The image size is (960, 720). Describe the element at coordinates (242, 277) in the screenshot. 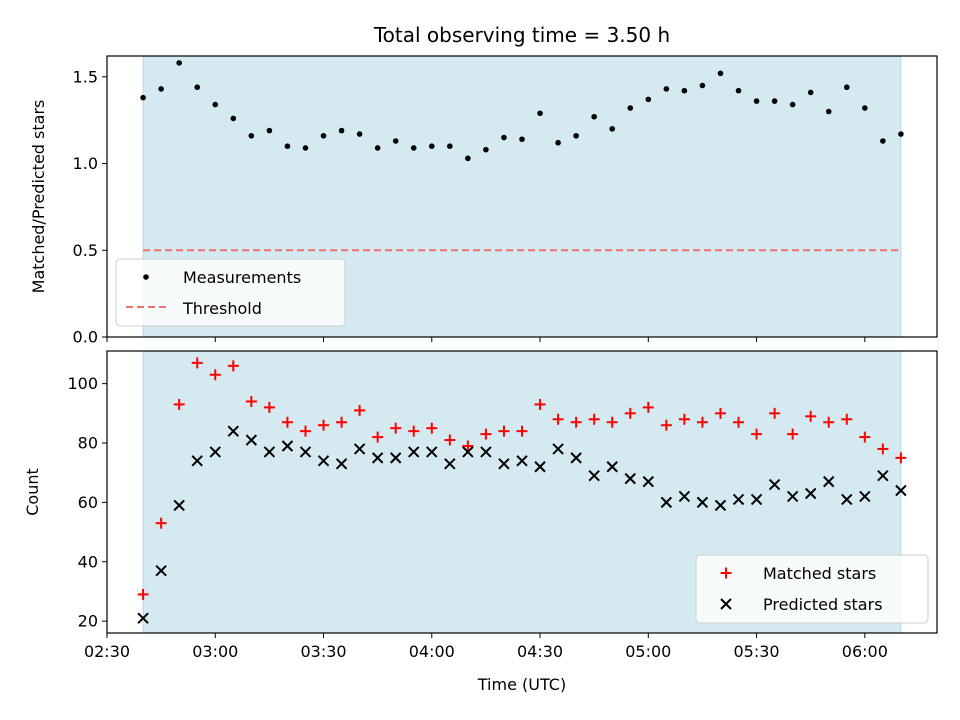

I see `legend-label-measurements: Measurements` at that location.